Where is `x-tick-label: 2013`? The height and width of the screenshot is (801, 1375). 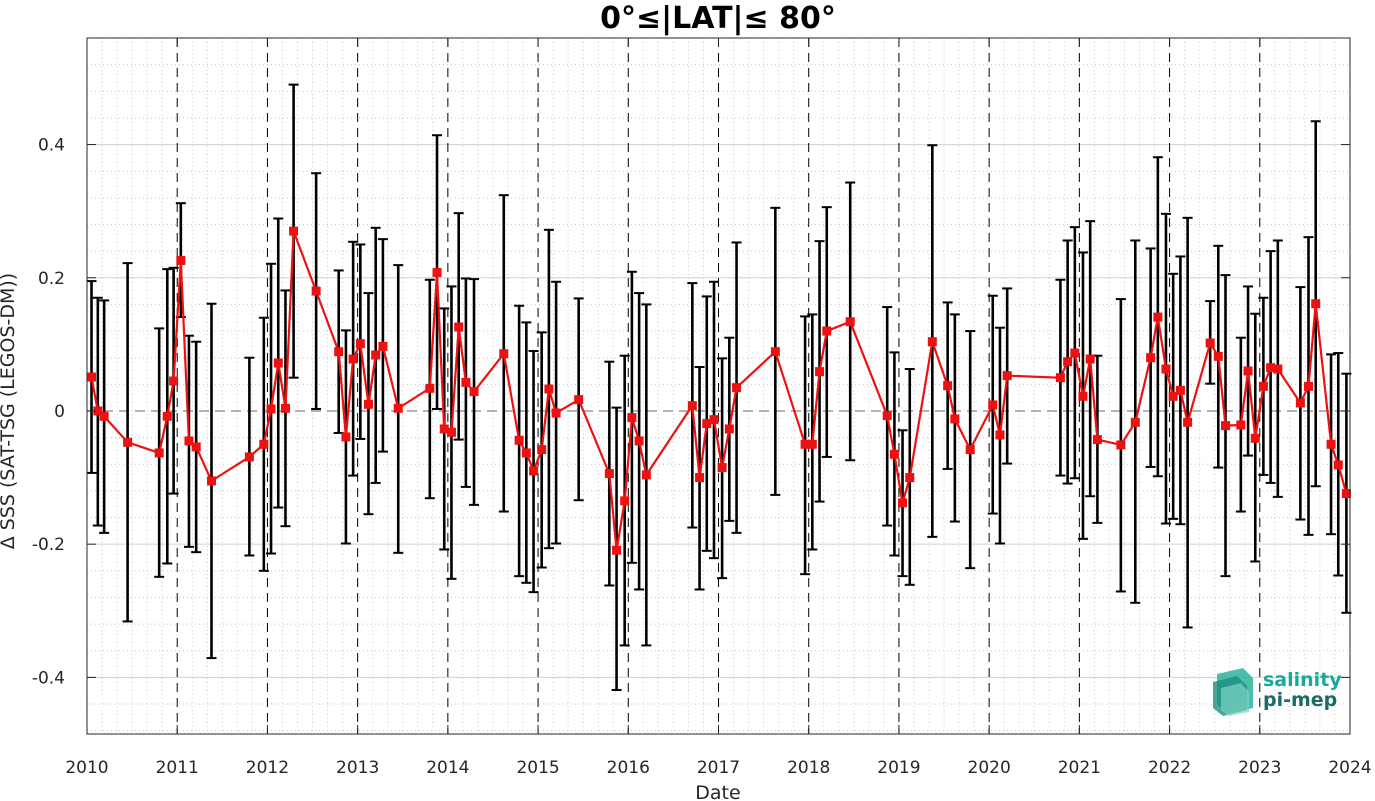
x-tick-label: 2013 is located at coordinates (357, 768).